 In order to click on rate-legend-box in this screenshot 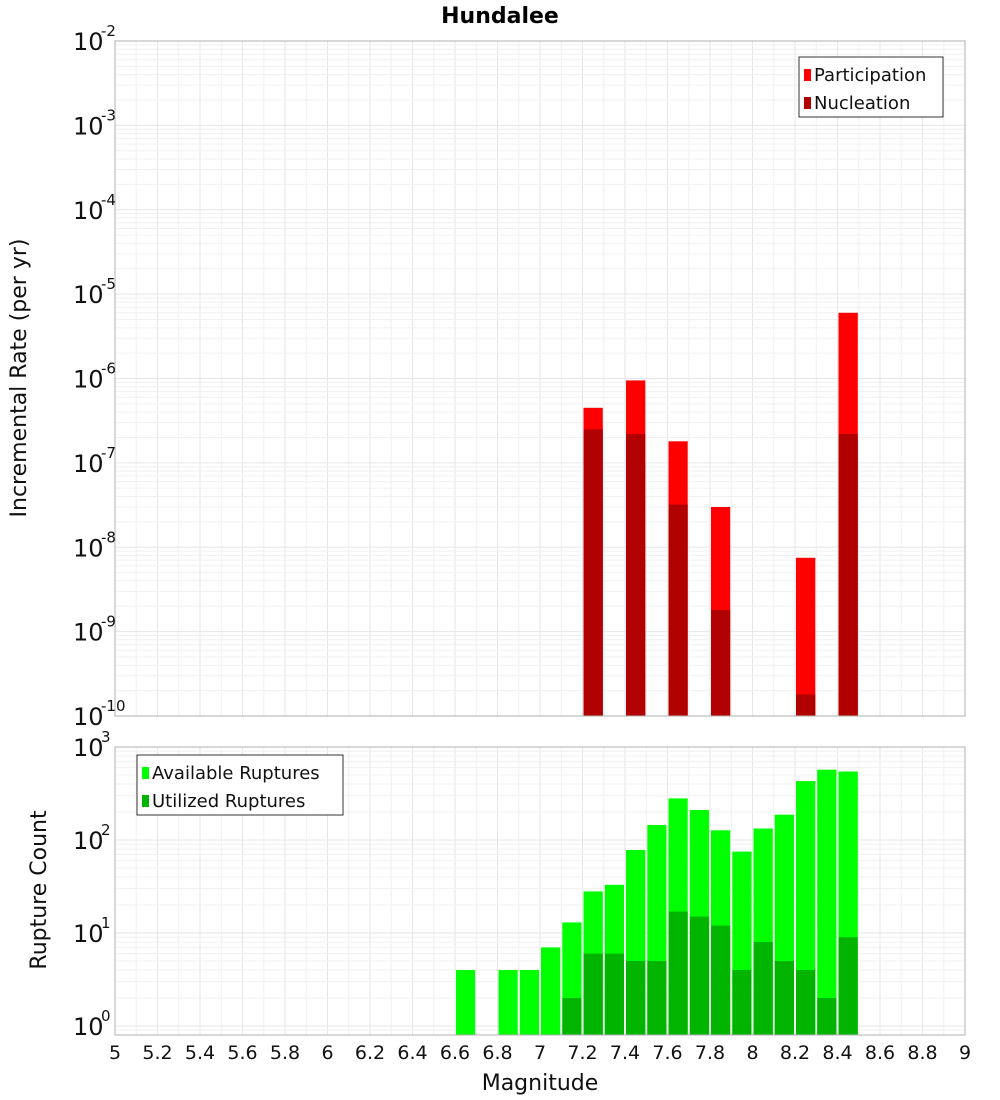, I will do `click(871, 87)`.